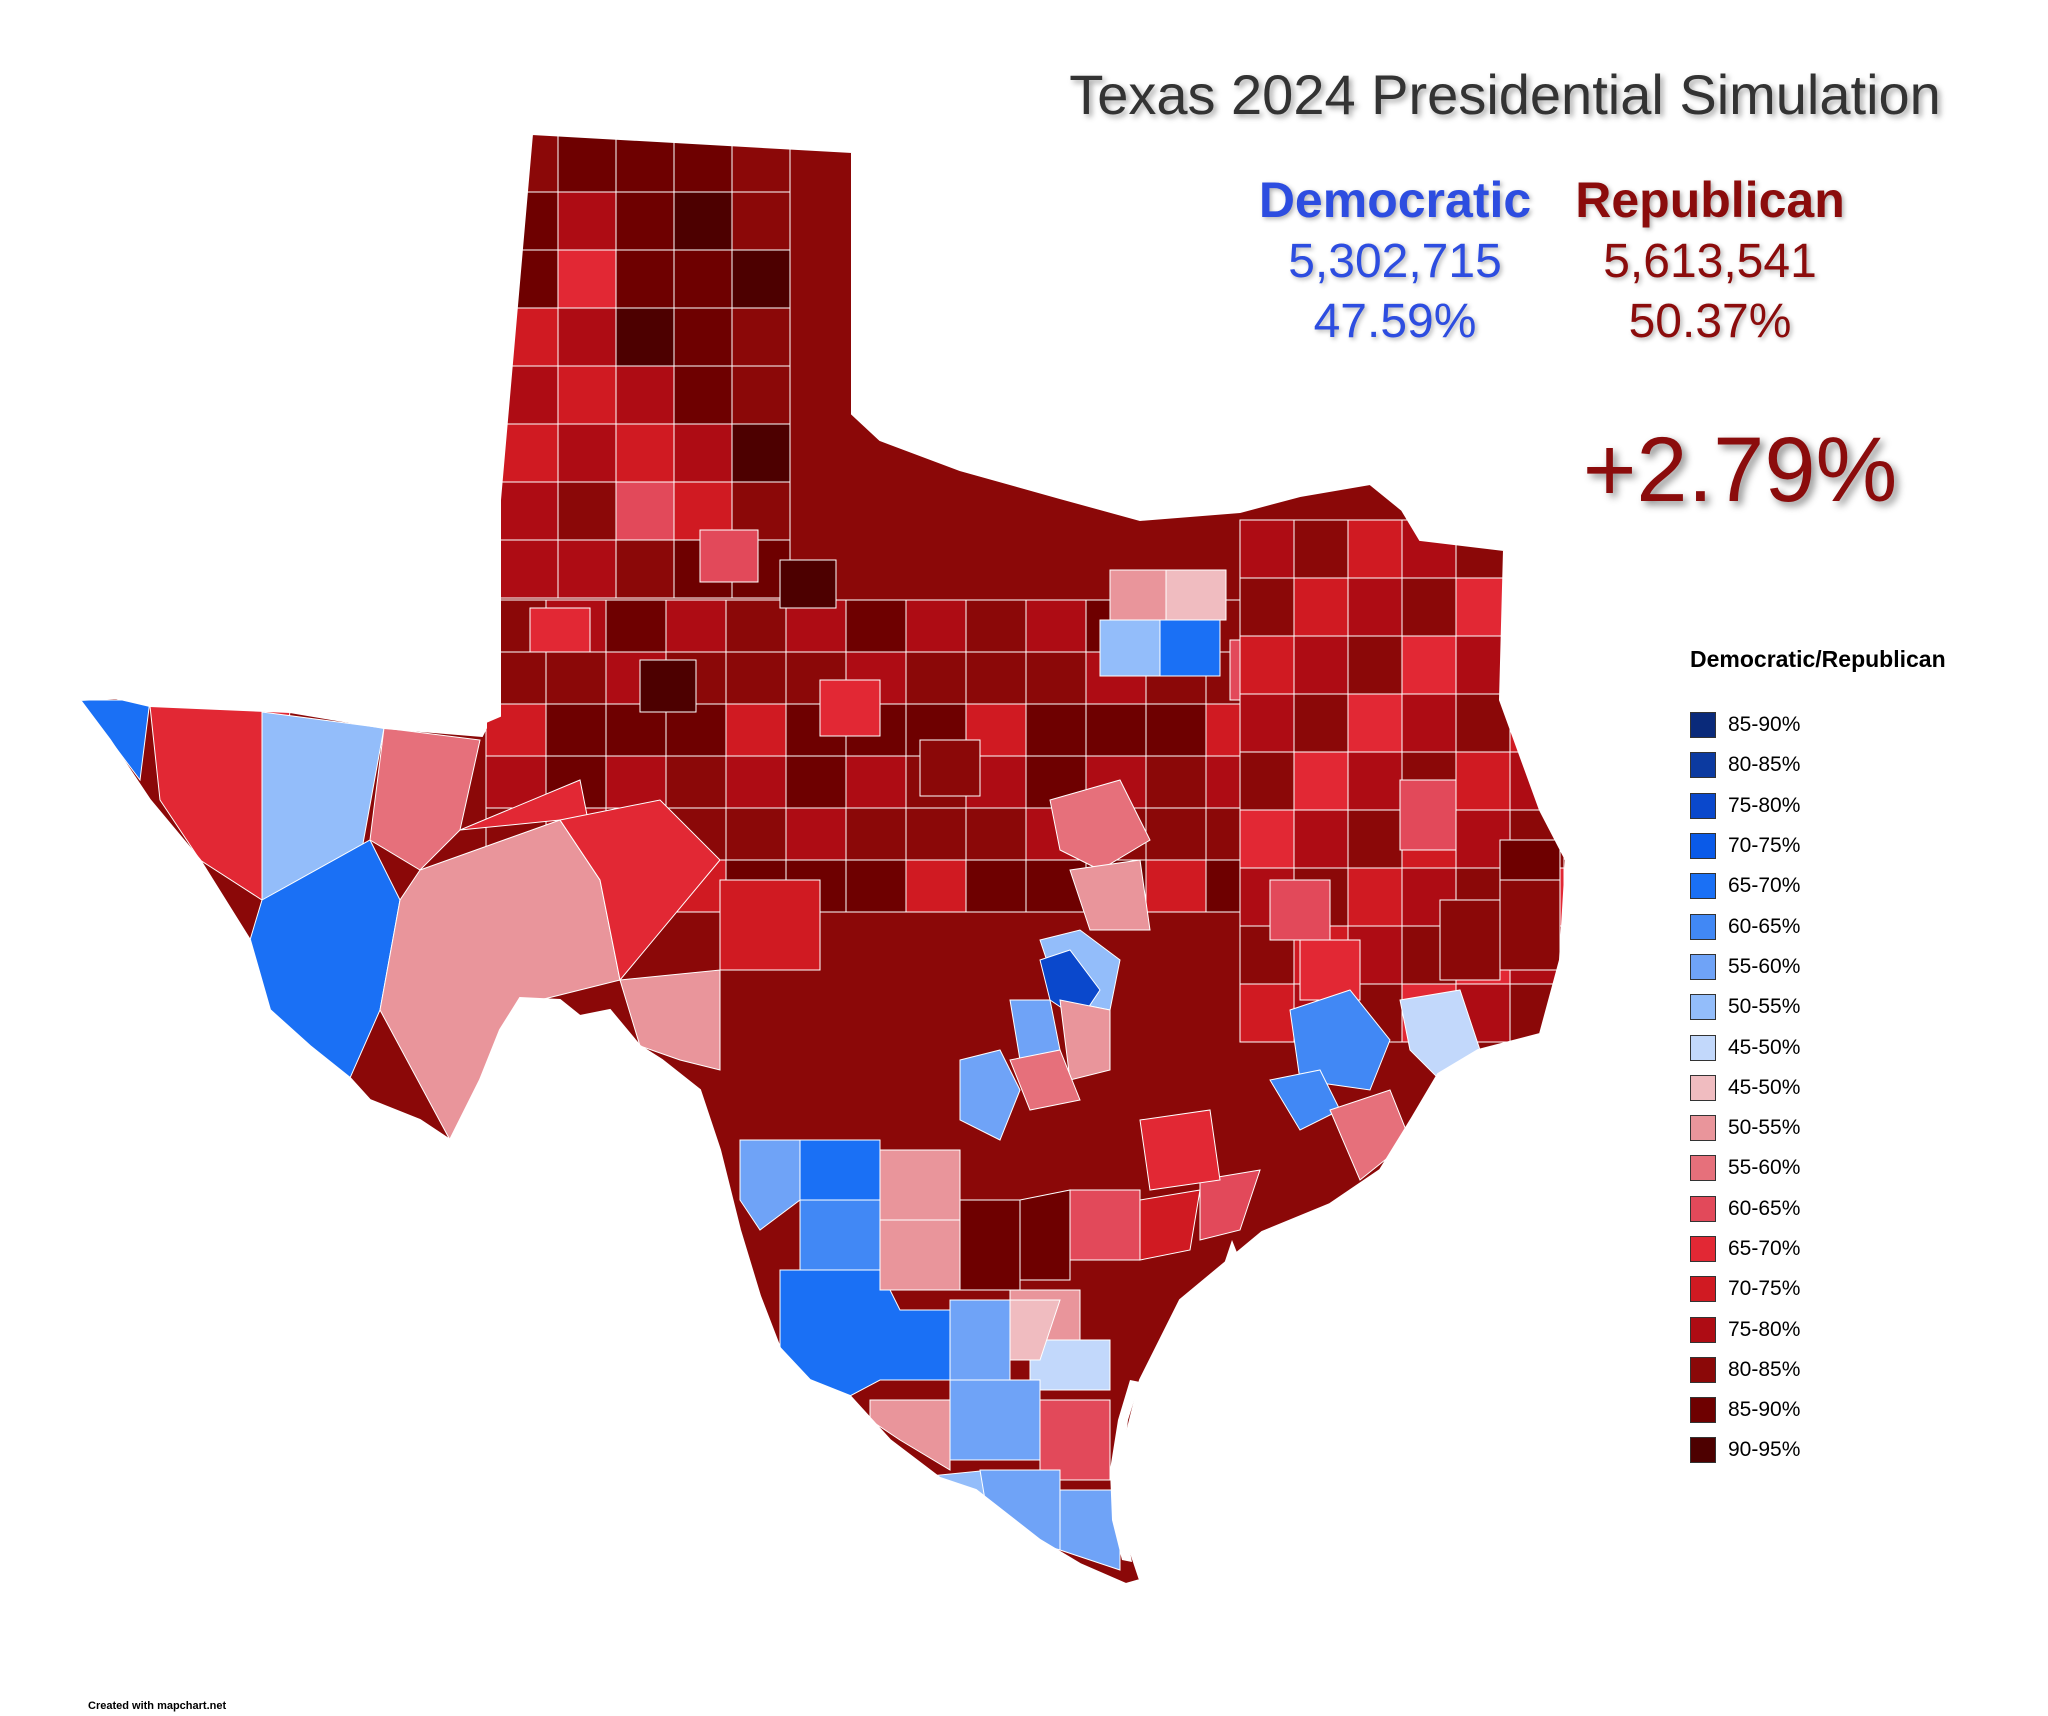 The width and height of the screenshot is (2048, 1716). Describe the element at coordinates (1175, 1401) in the screenshot. I see `gulf-coast-islands` at that location.